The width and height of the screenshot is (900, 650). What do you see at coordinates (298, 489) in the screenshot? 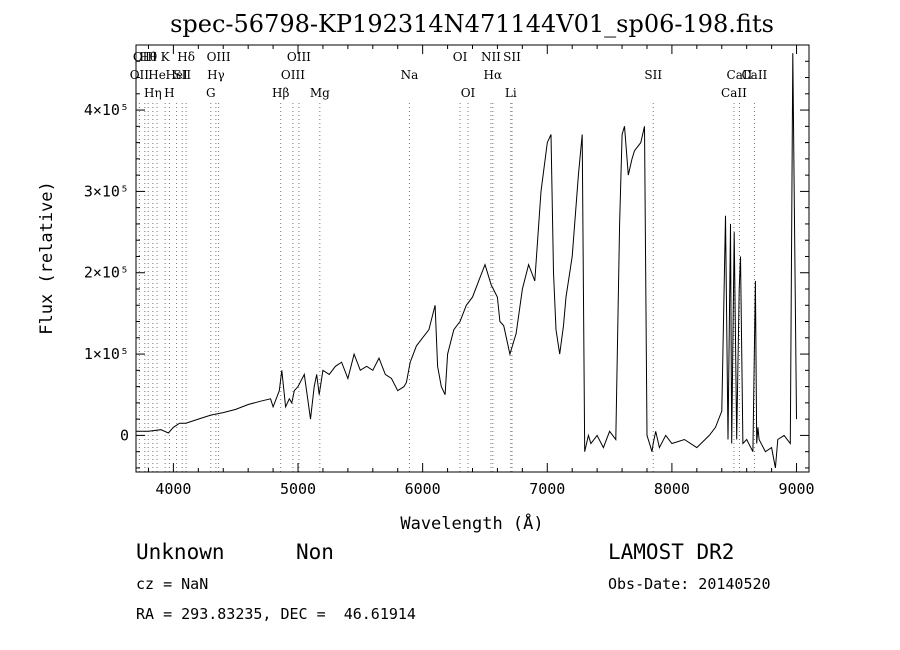
I see `x-tick-label: 5000` at bounding box center [298, 489].